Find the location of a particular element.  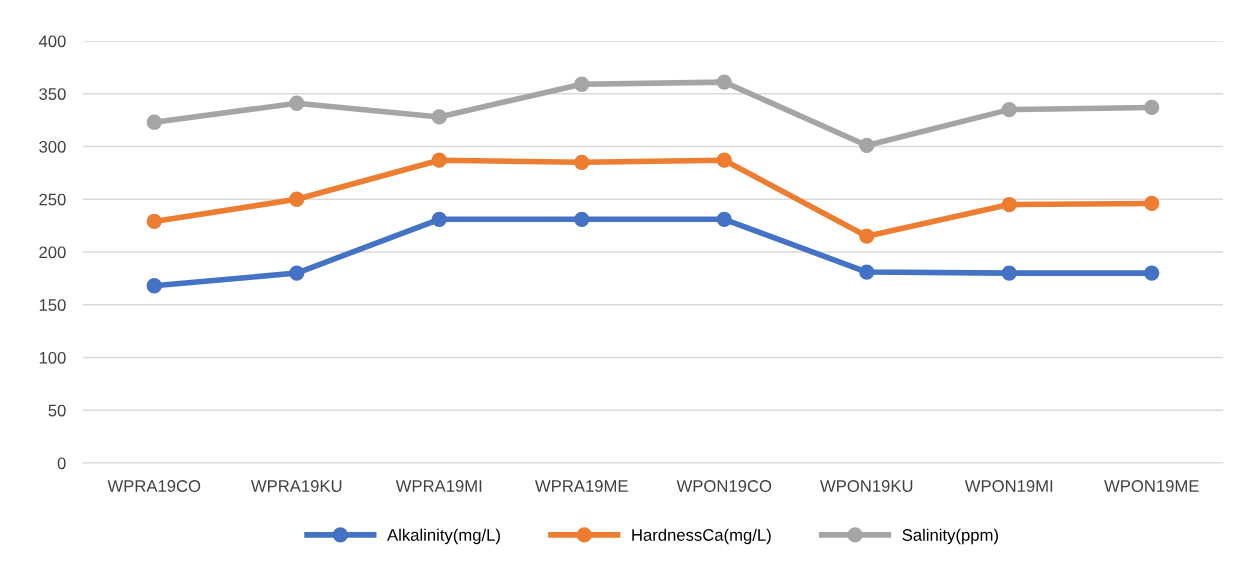

y-tick-label: 150 is located at coordinates (52, 305).